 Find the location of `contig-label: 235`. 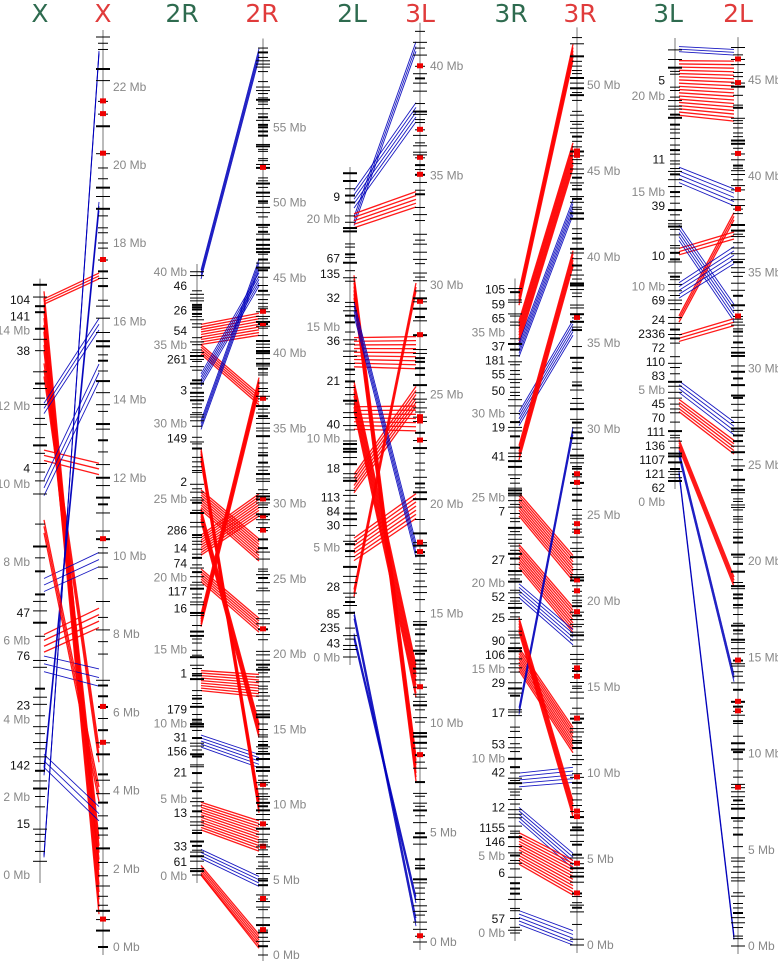

contig-label: 235 is located at coordinates (330, 628).